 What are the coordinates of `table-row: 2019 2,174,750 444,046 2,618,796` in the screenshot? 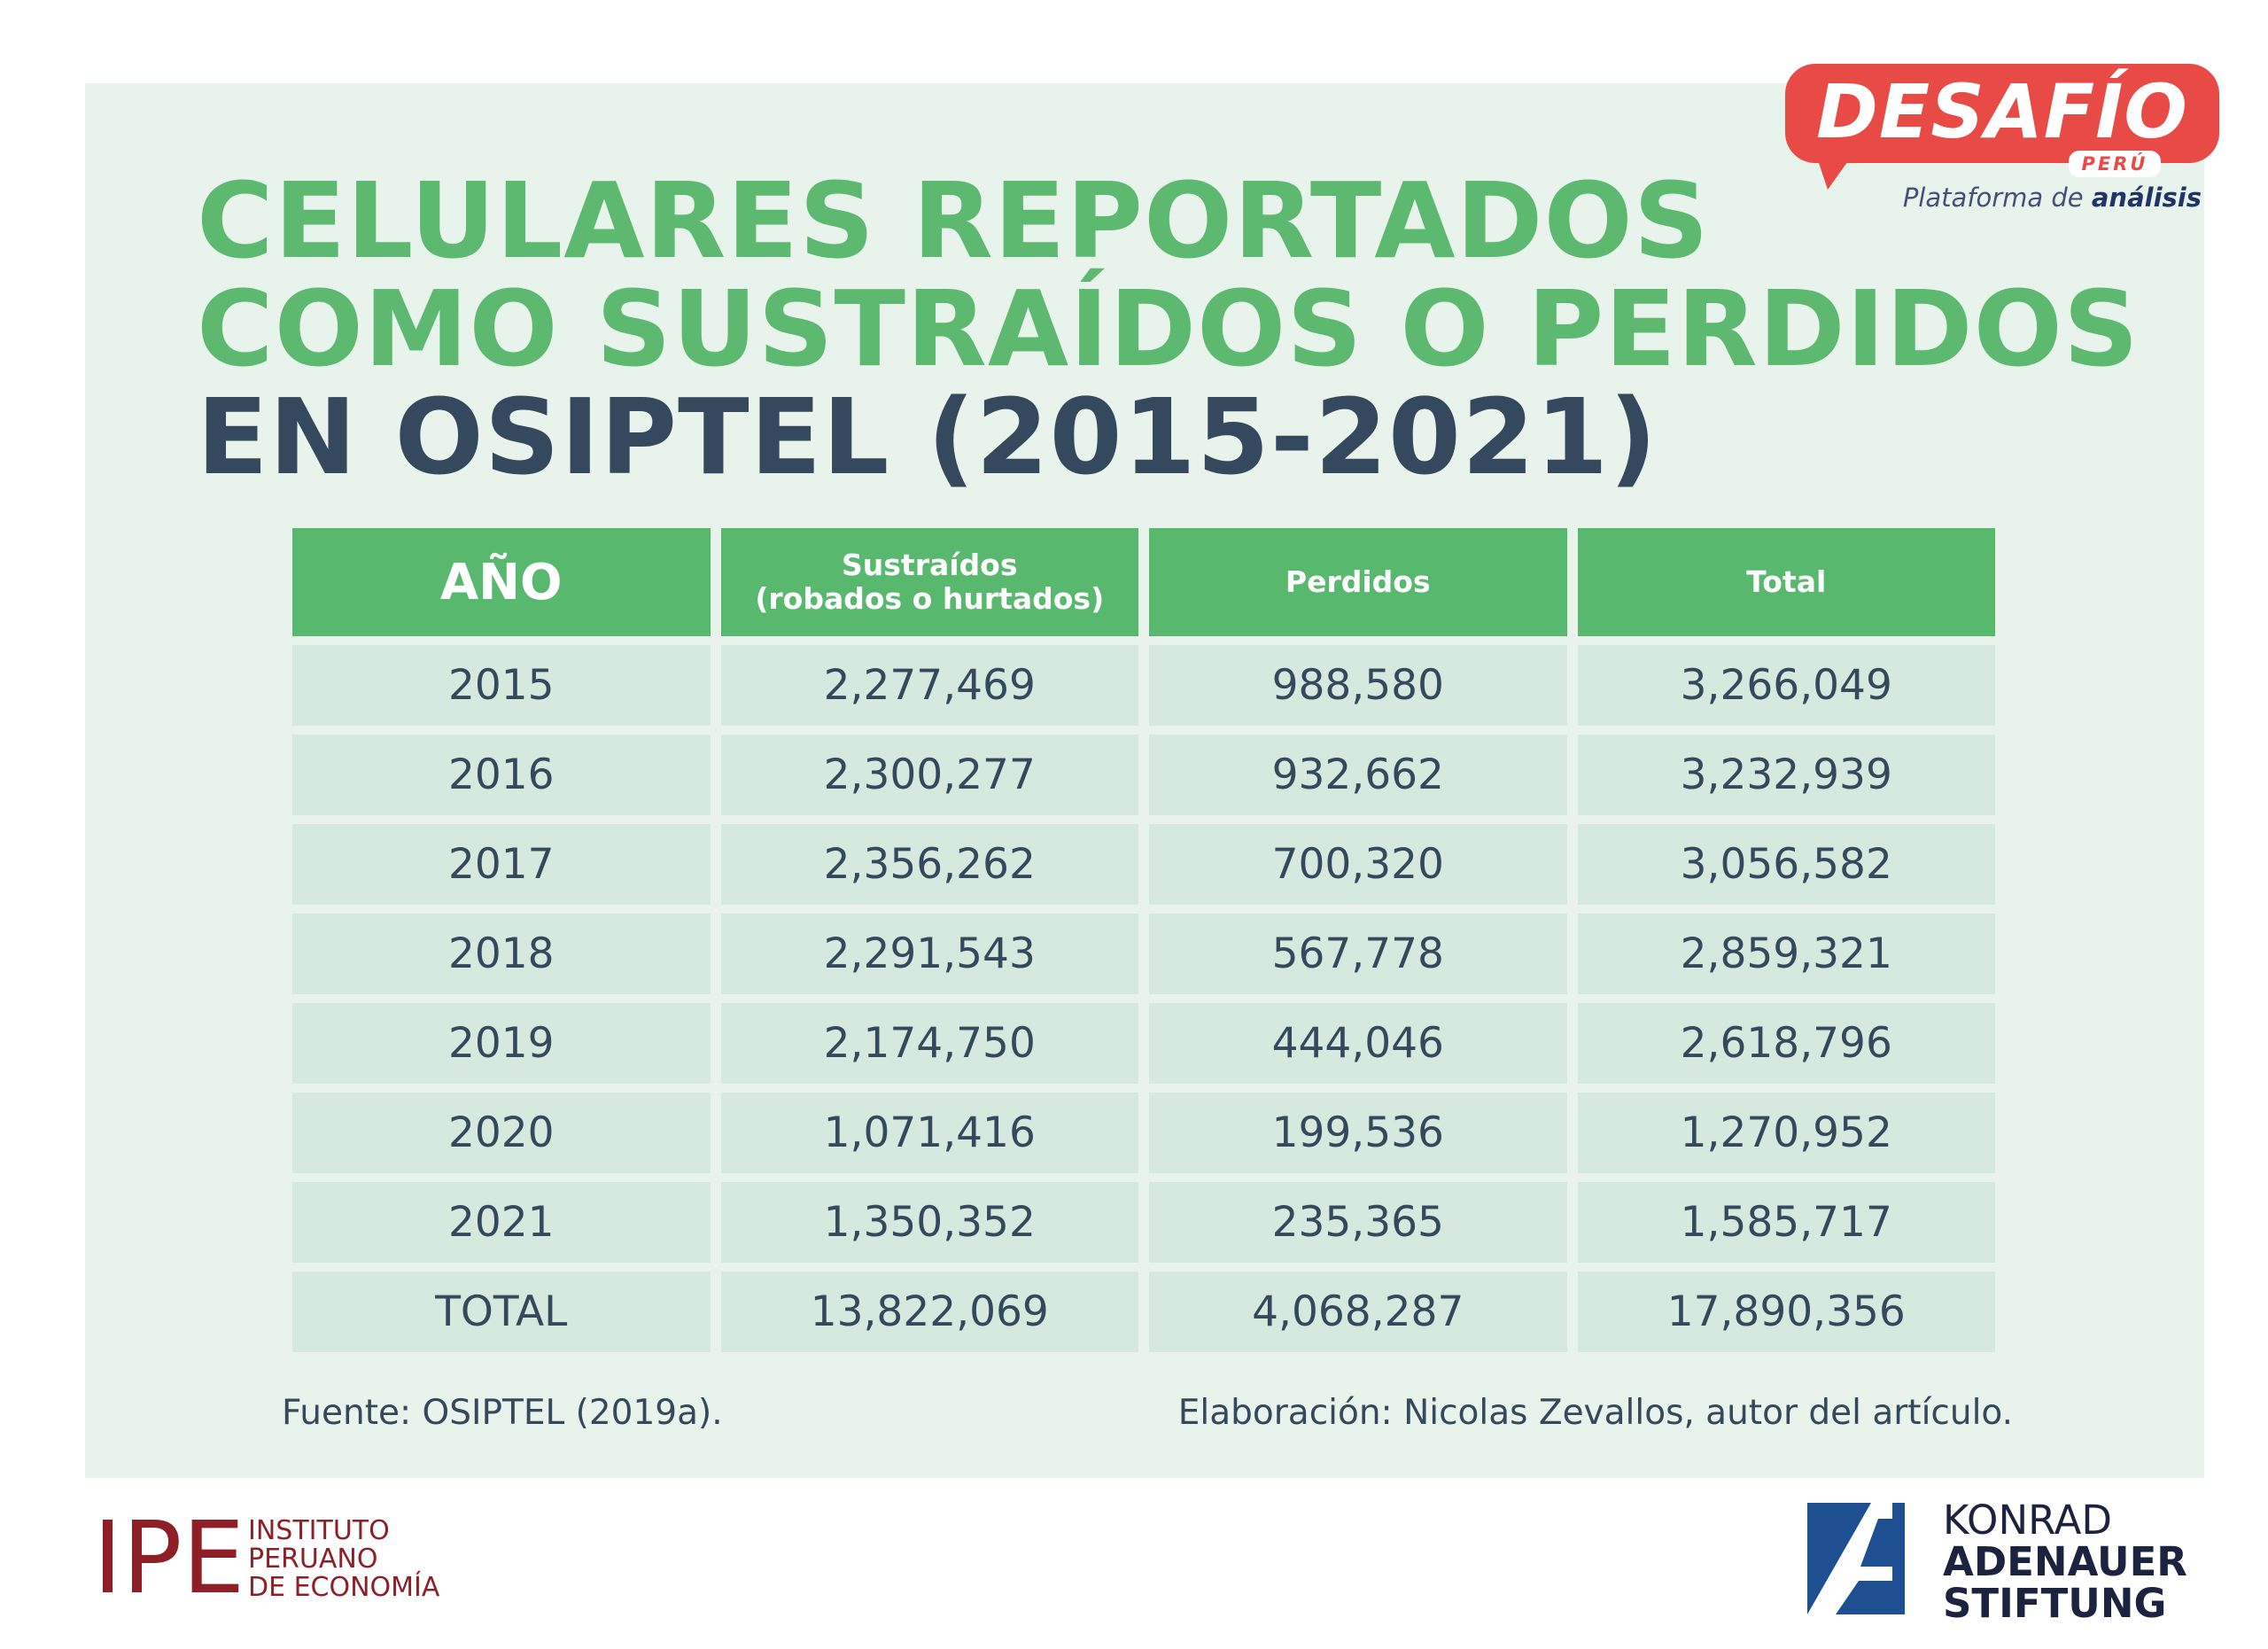 It's located at (1143, 1043).